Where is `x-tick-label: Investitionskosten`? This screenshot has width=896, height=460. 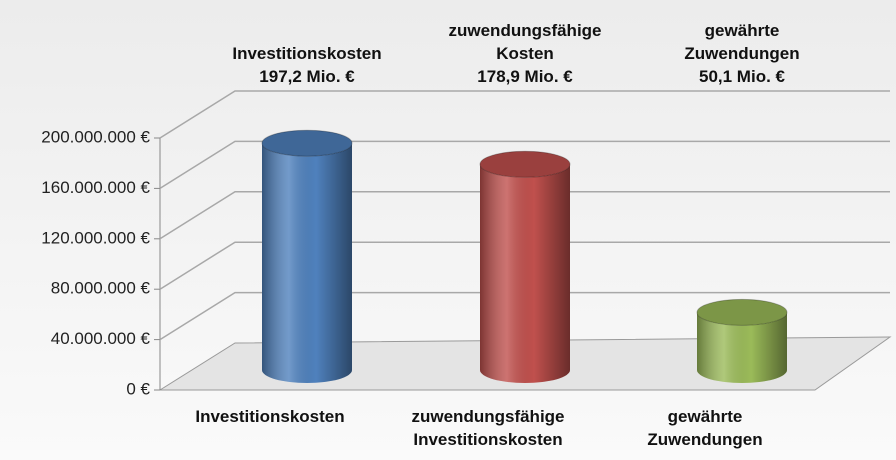 x-tick-label: Investitionskosten is located at coordinates (270, 416).